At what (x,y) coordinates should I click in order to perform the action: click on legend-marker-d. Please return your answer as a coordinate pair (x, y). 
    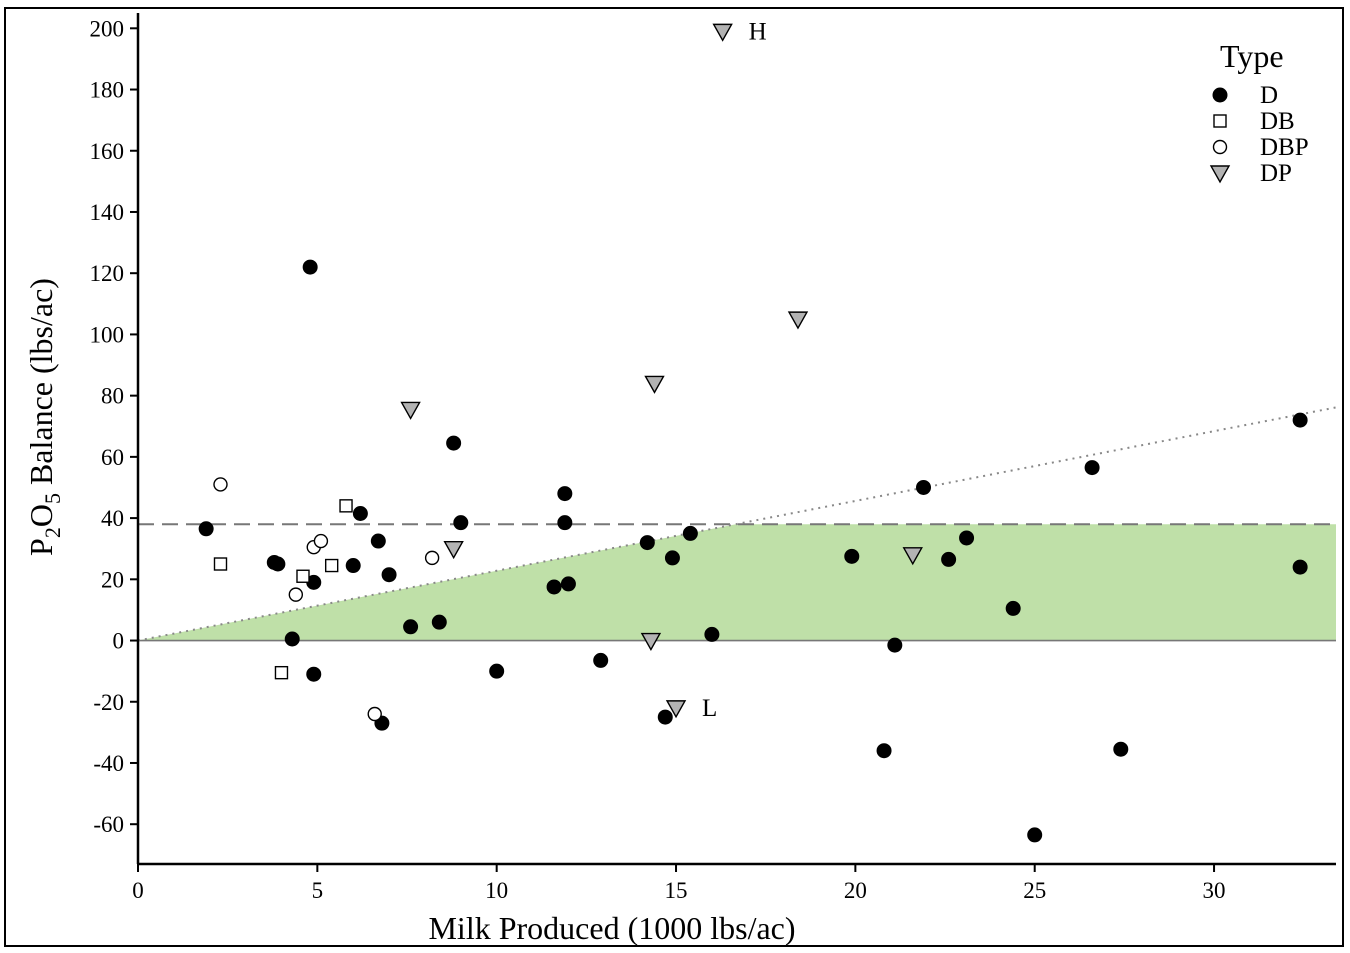
    Looking at the image, I should click on (1220, 95).